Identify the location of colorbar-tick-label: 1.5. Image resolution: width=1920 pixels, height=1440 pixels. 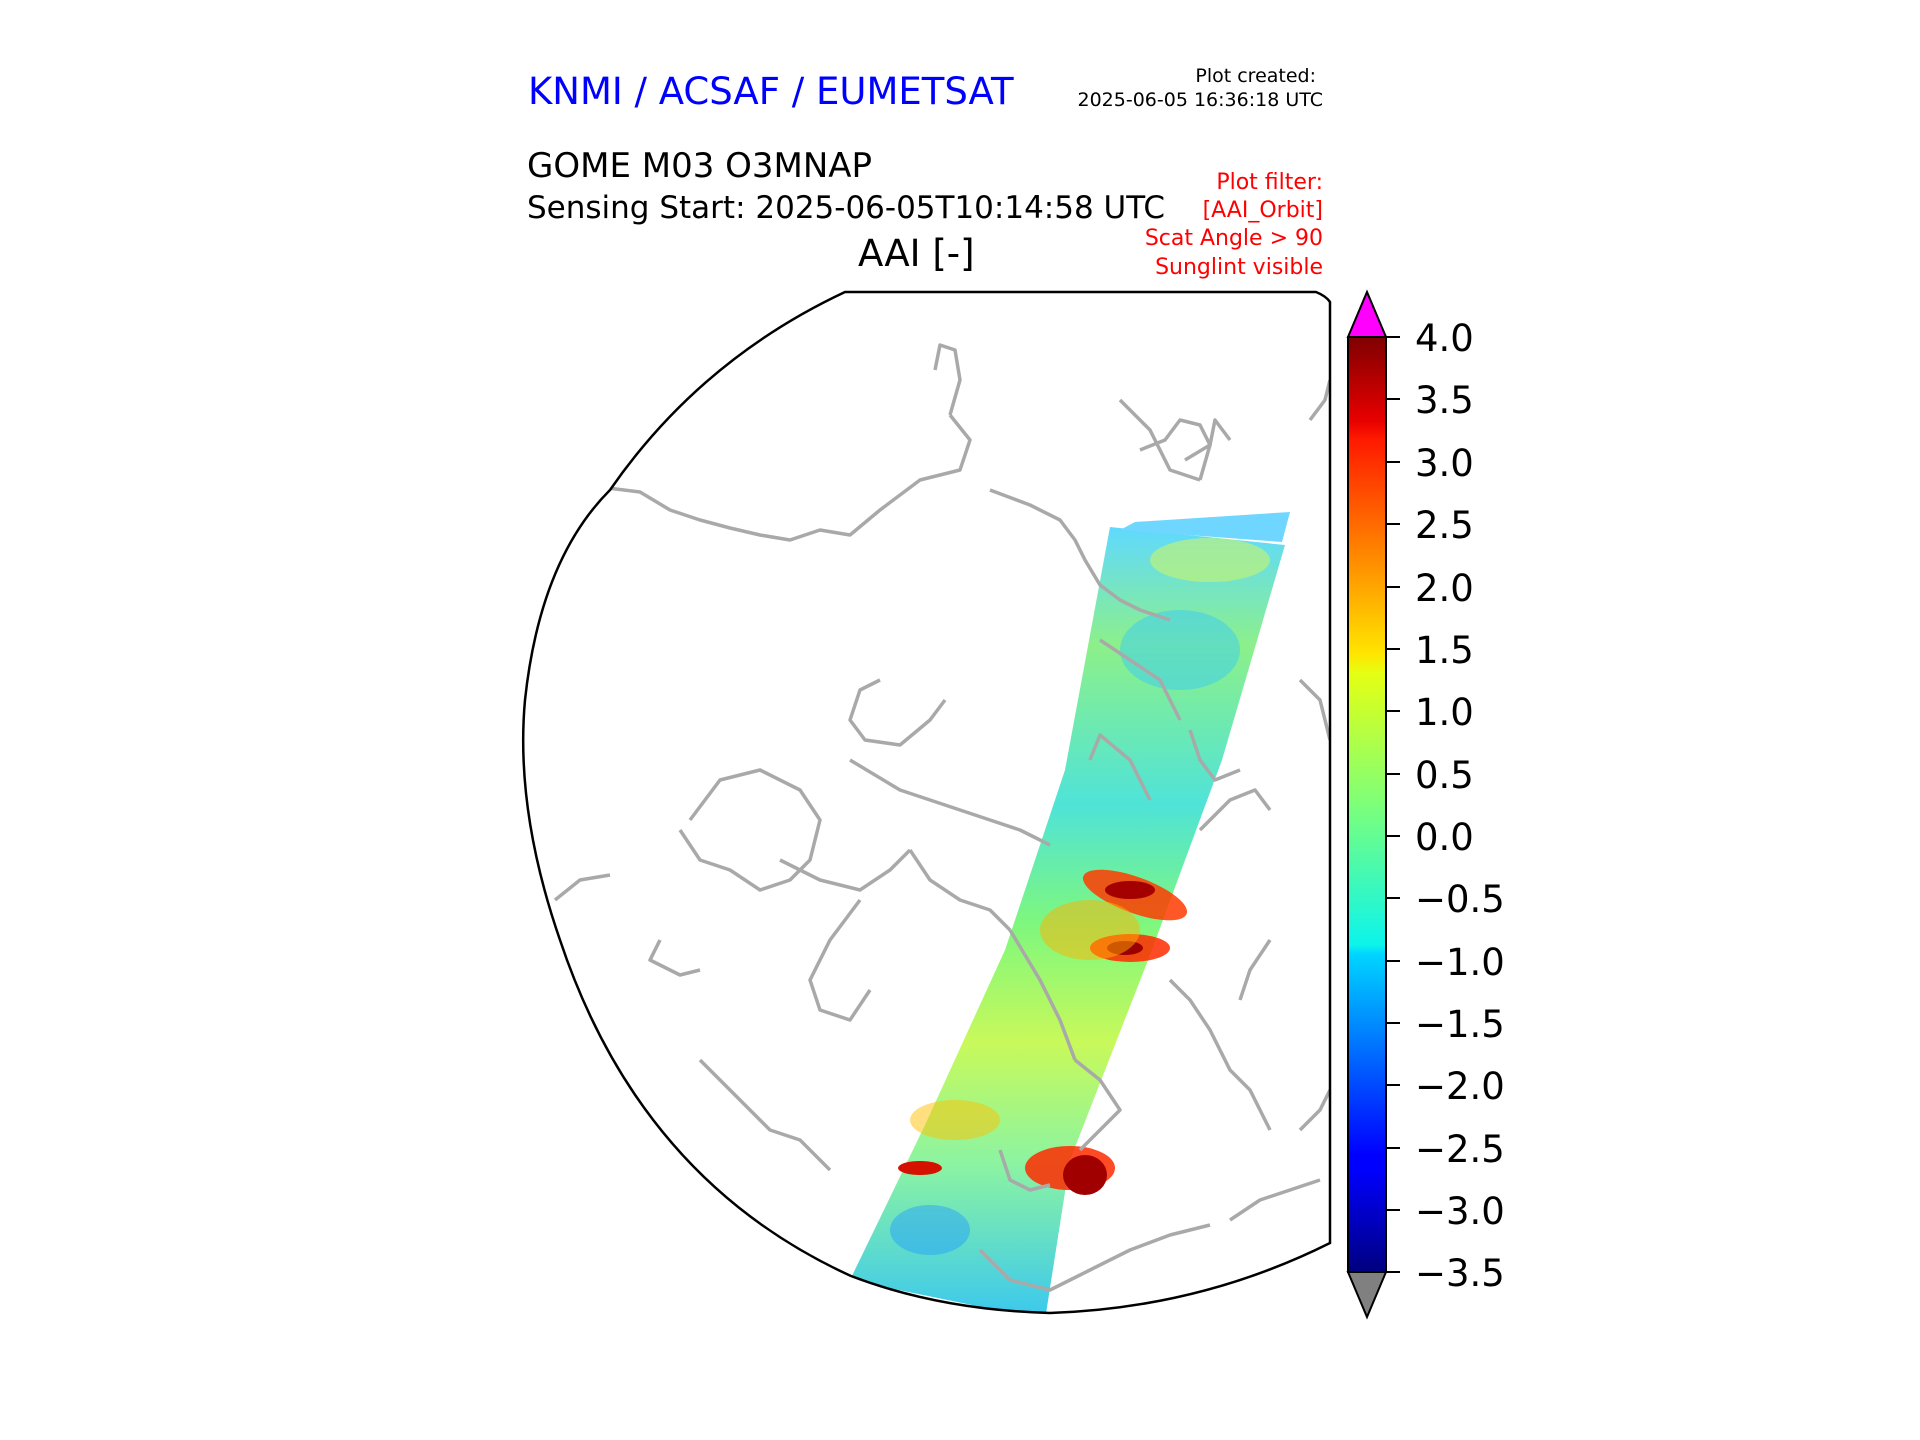
(1444, 650).